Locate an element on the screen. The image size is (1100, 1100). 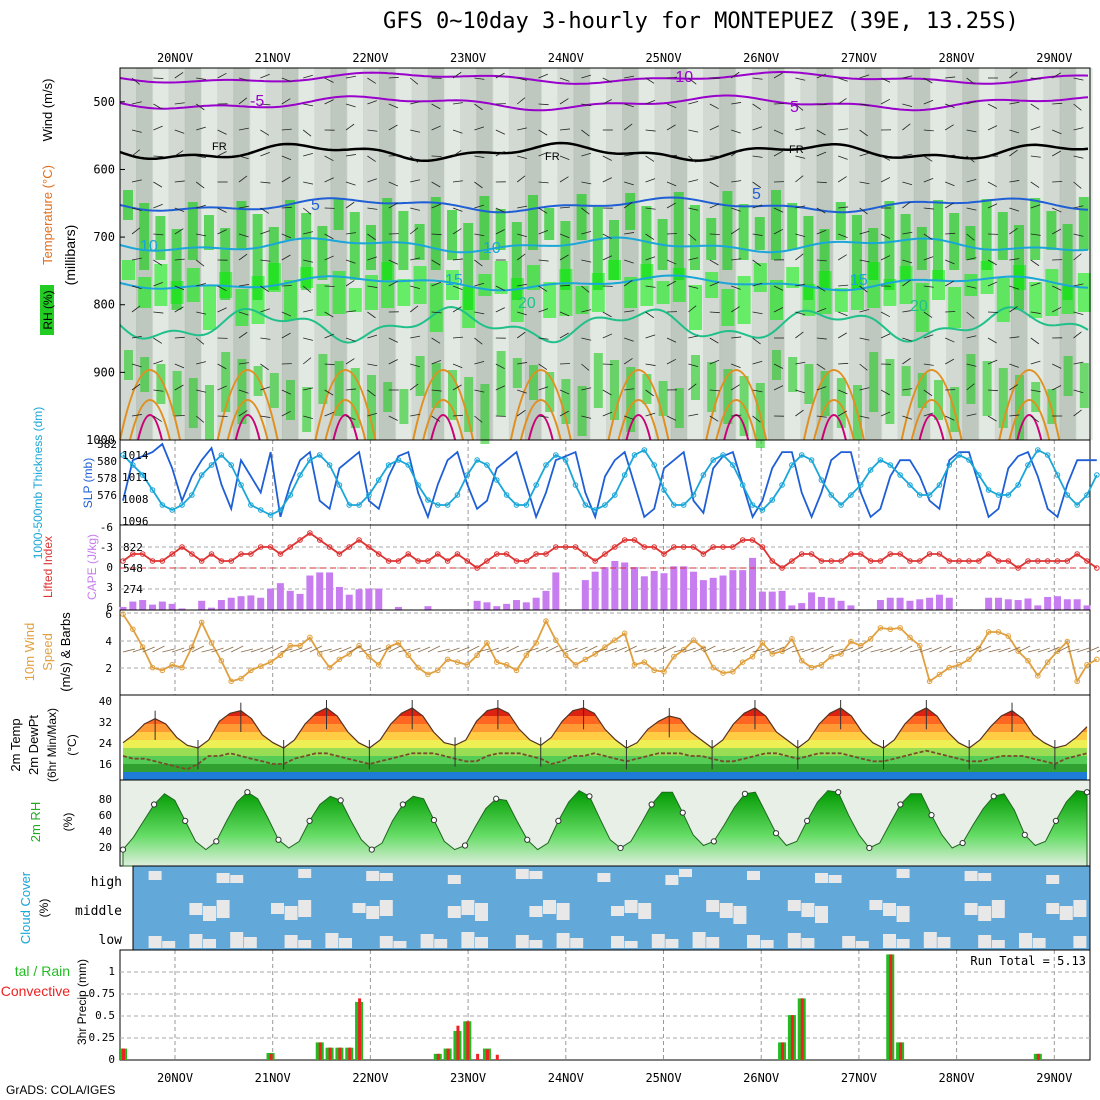
ylabel-precip-mm: 3hr Precip (mm) is located at coordinates (82, 1002).